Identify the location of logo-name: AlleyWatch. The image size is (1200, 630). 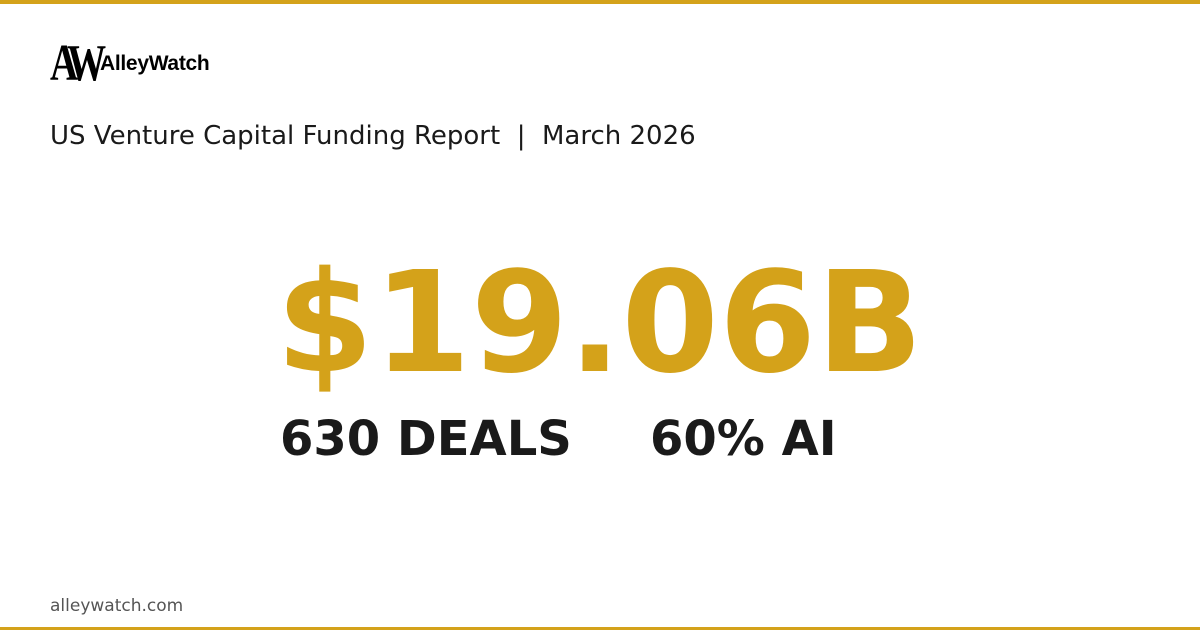
(155, 63).